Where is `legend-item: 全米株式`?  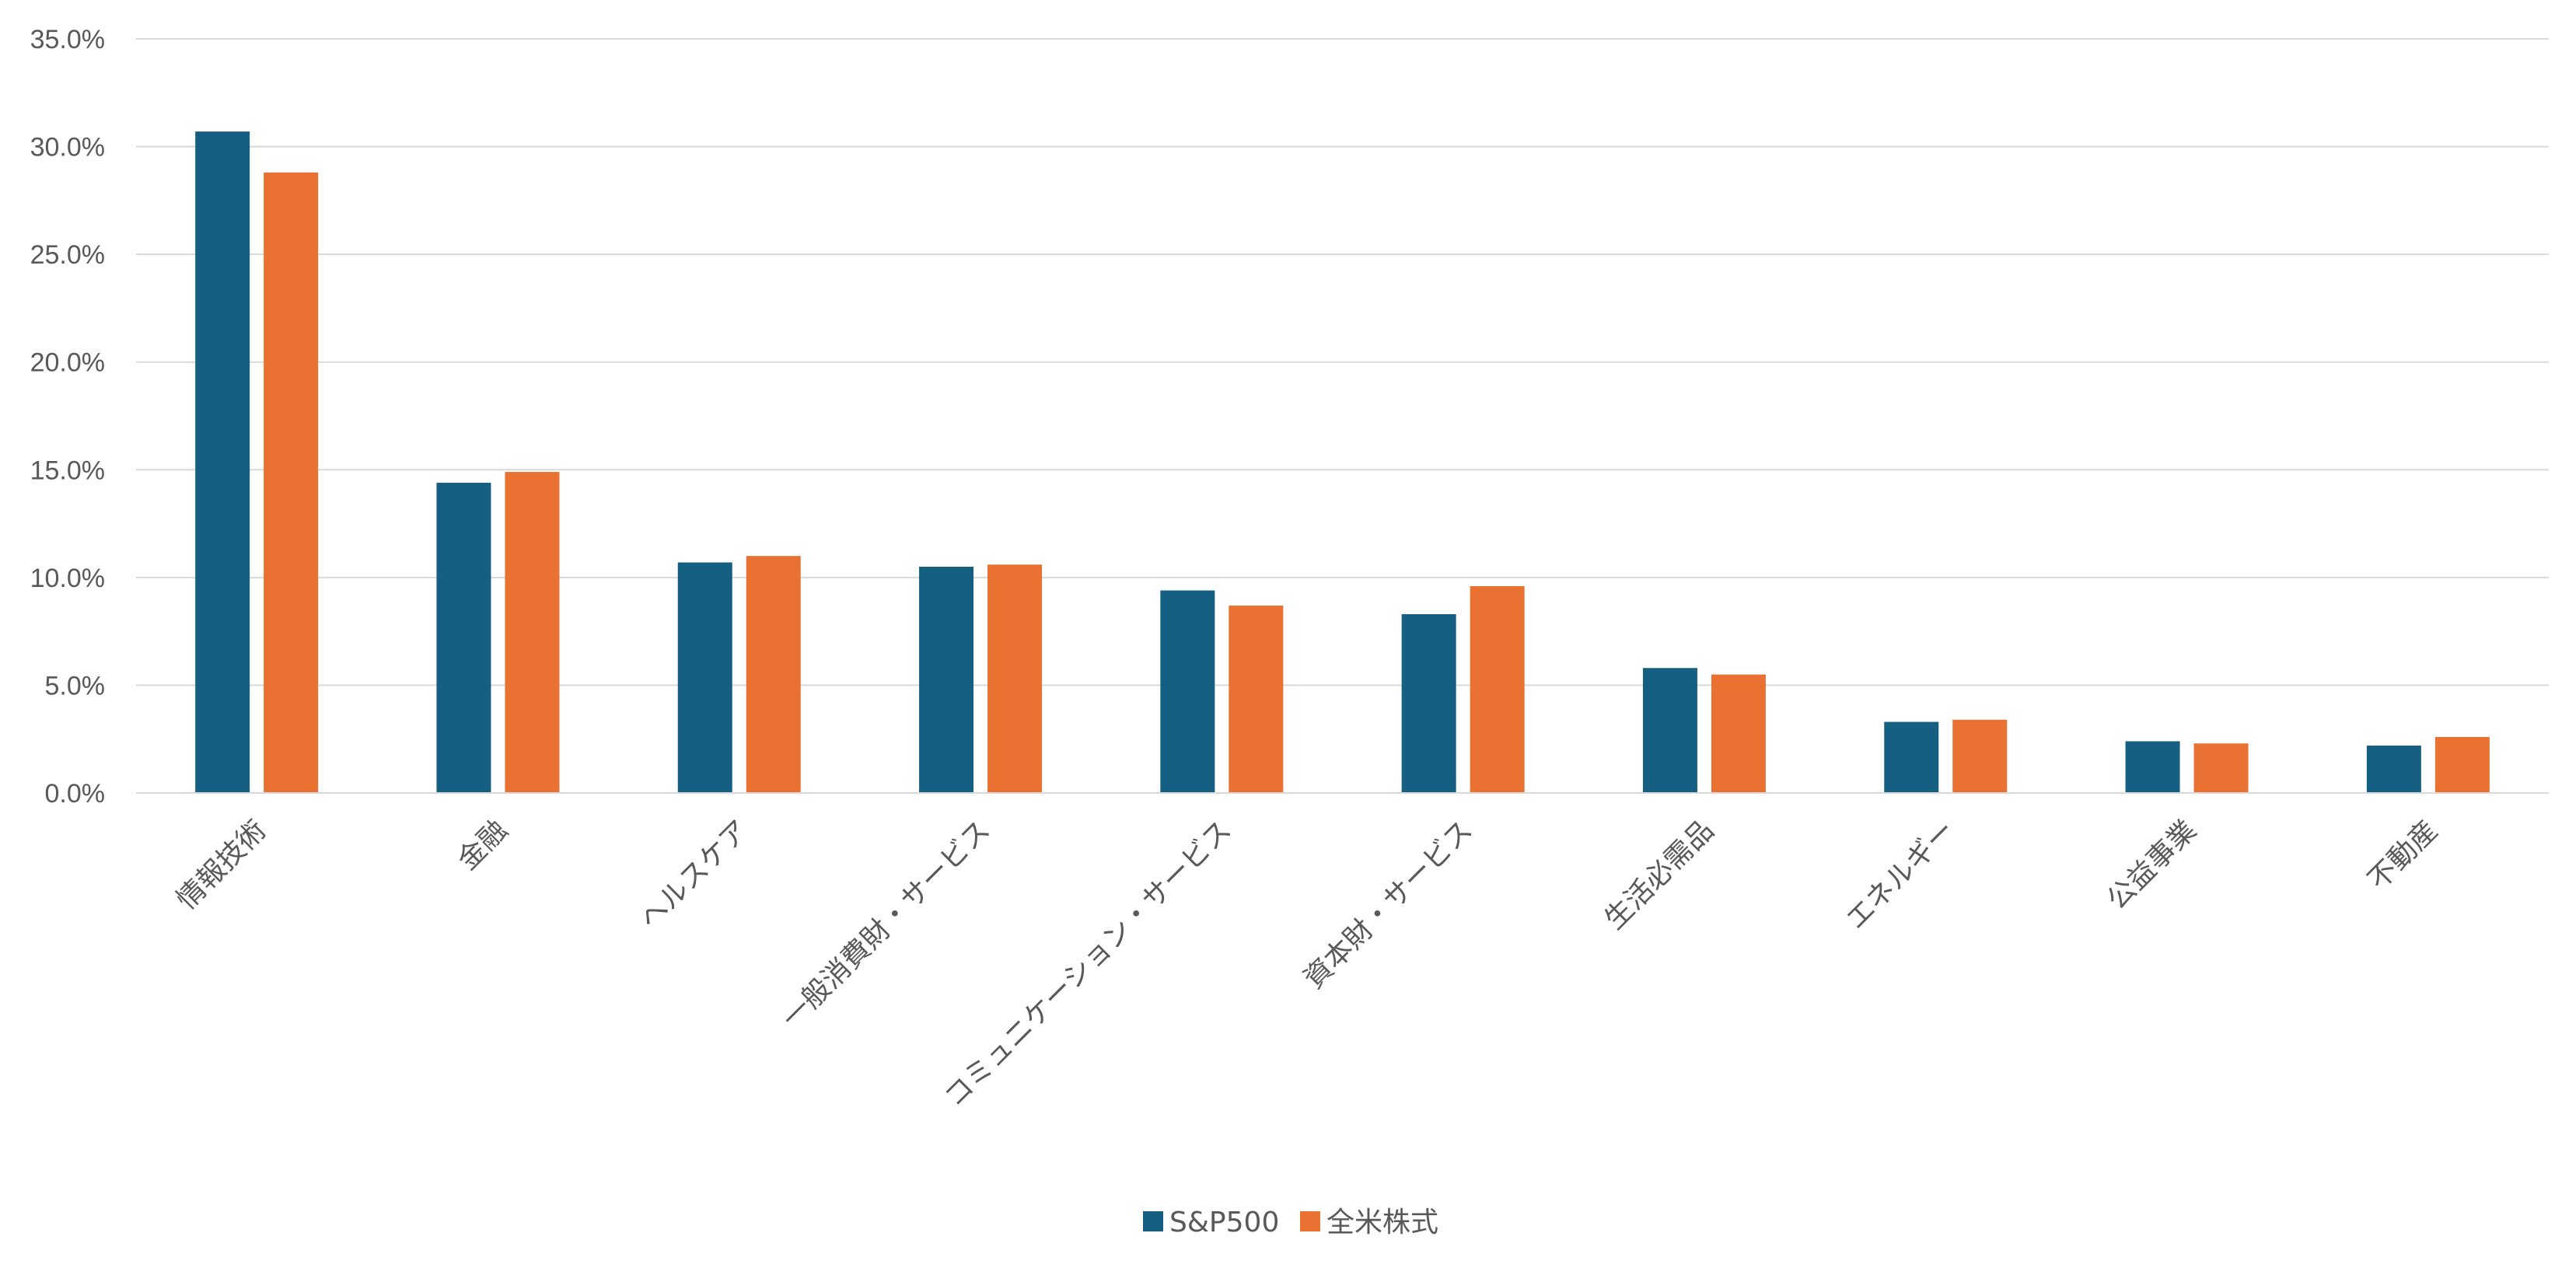
legend-item: 全米株式 is located at coordinates (1369, 1222).